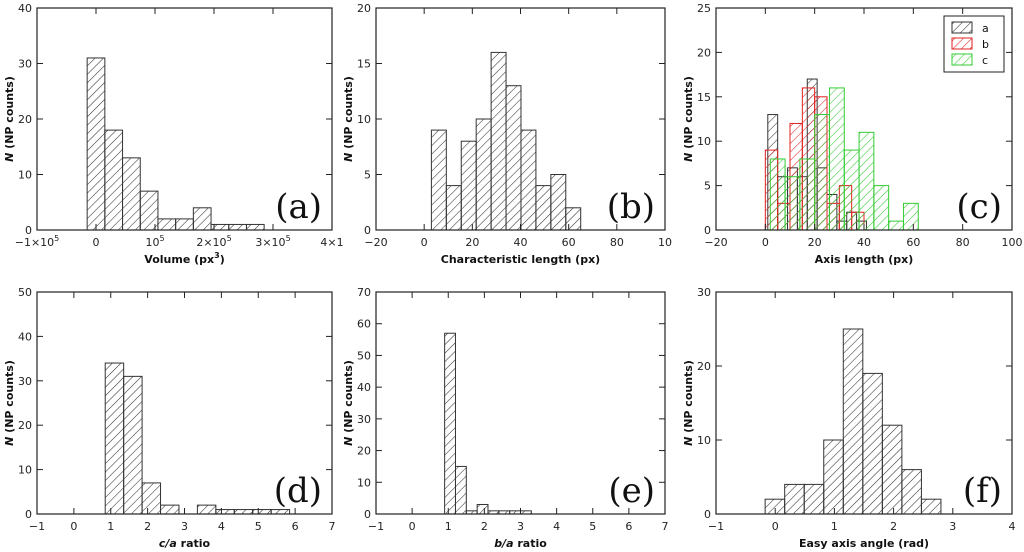 This screenshot has height=552, width=1024. I want to click on ytick-label-e-5: 50, so click(364, 355).